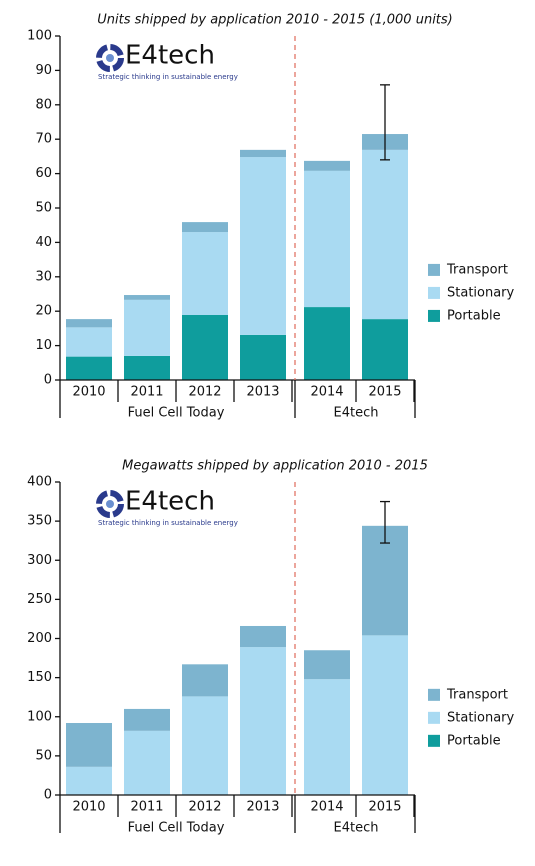 The height and width of the screenshot is (866, 535). What do you see at coordinates (39, 677) in the screenshot?
I see `y-tick-label: 150` at bounding box center [39, 677].